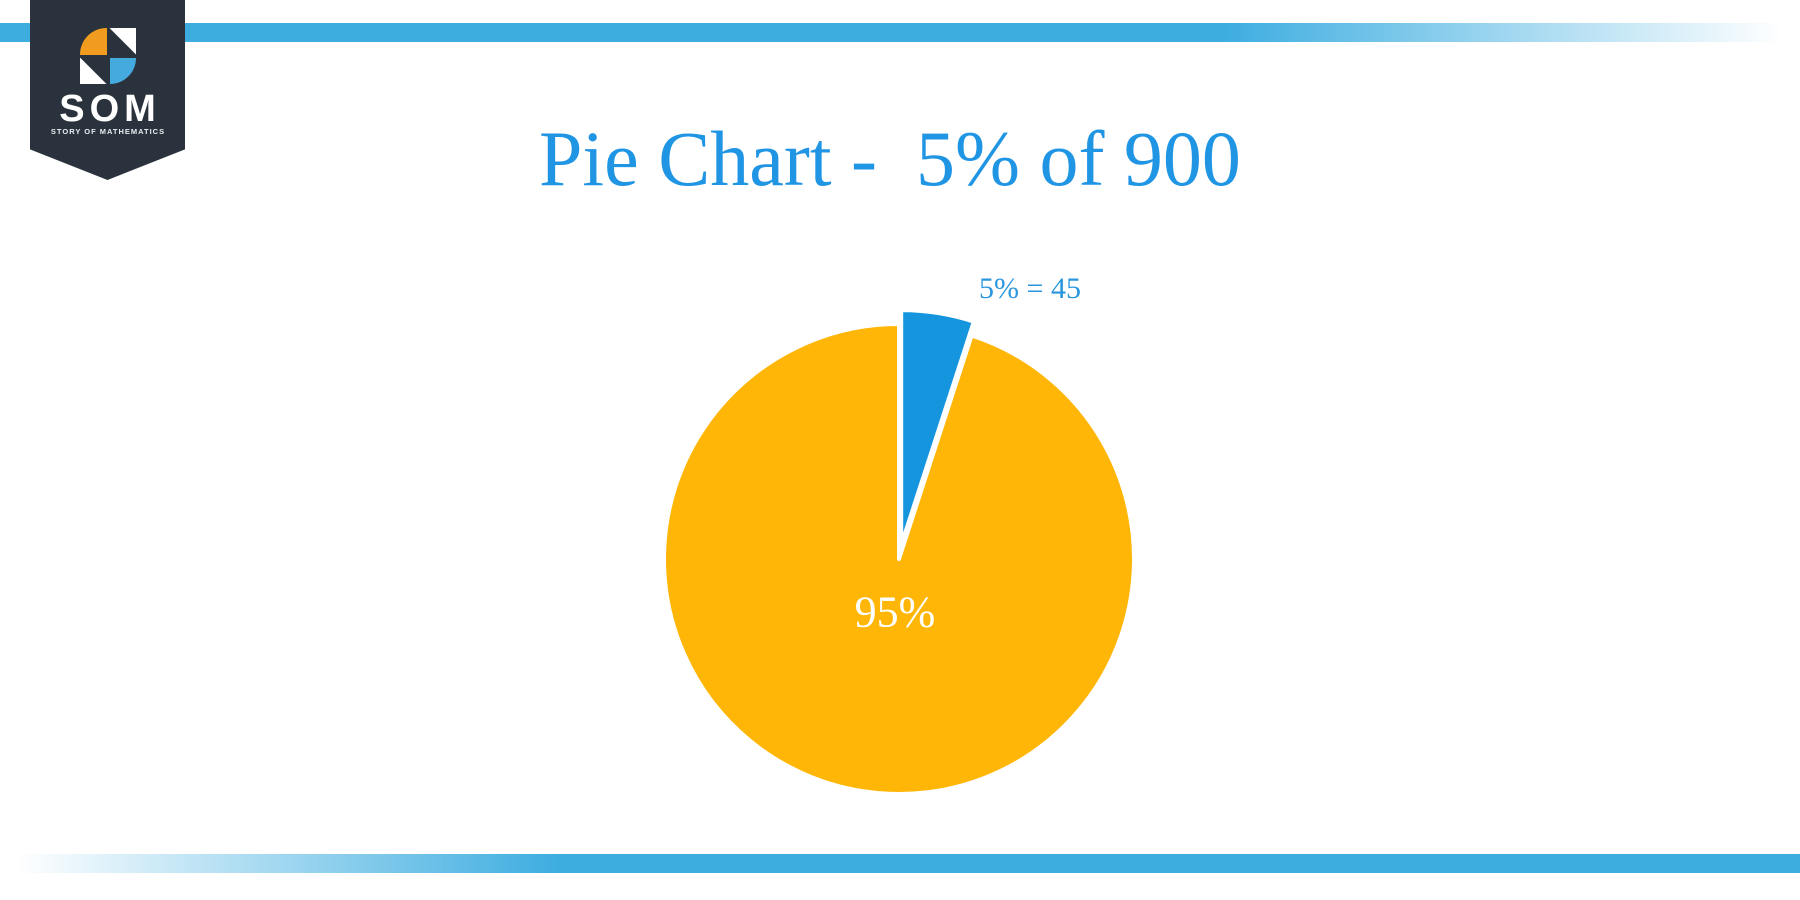 Image resolution: width=1800 pixels, height=900 pixels. What do you see at coordinates (122, 70) in the screenshot?
I see `logo-quadrant-blue-icon` at bounding box center [122, 70].